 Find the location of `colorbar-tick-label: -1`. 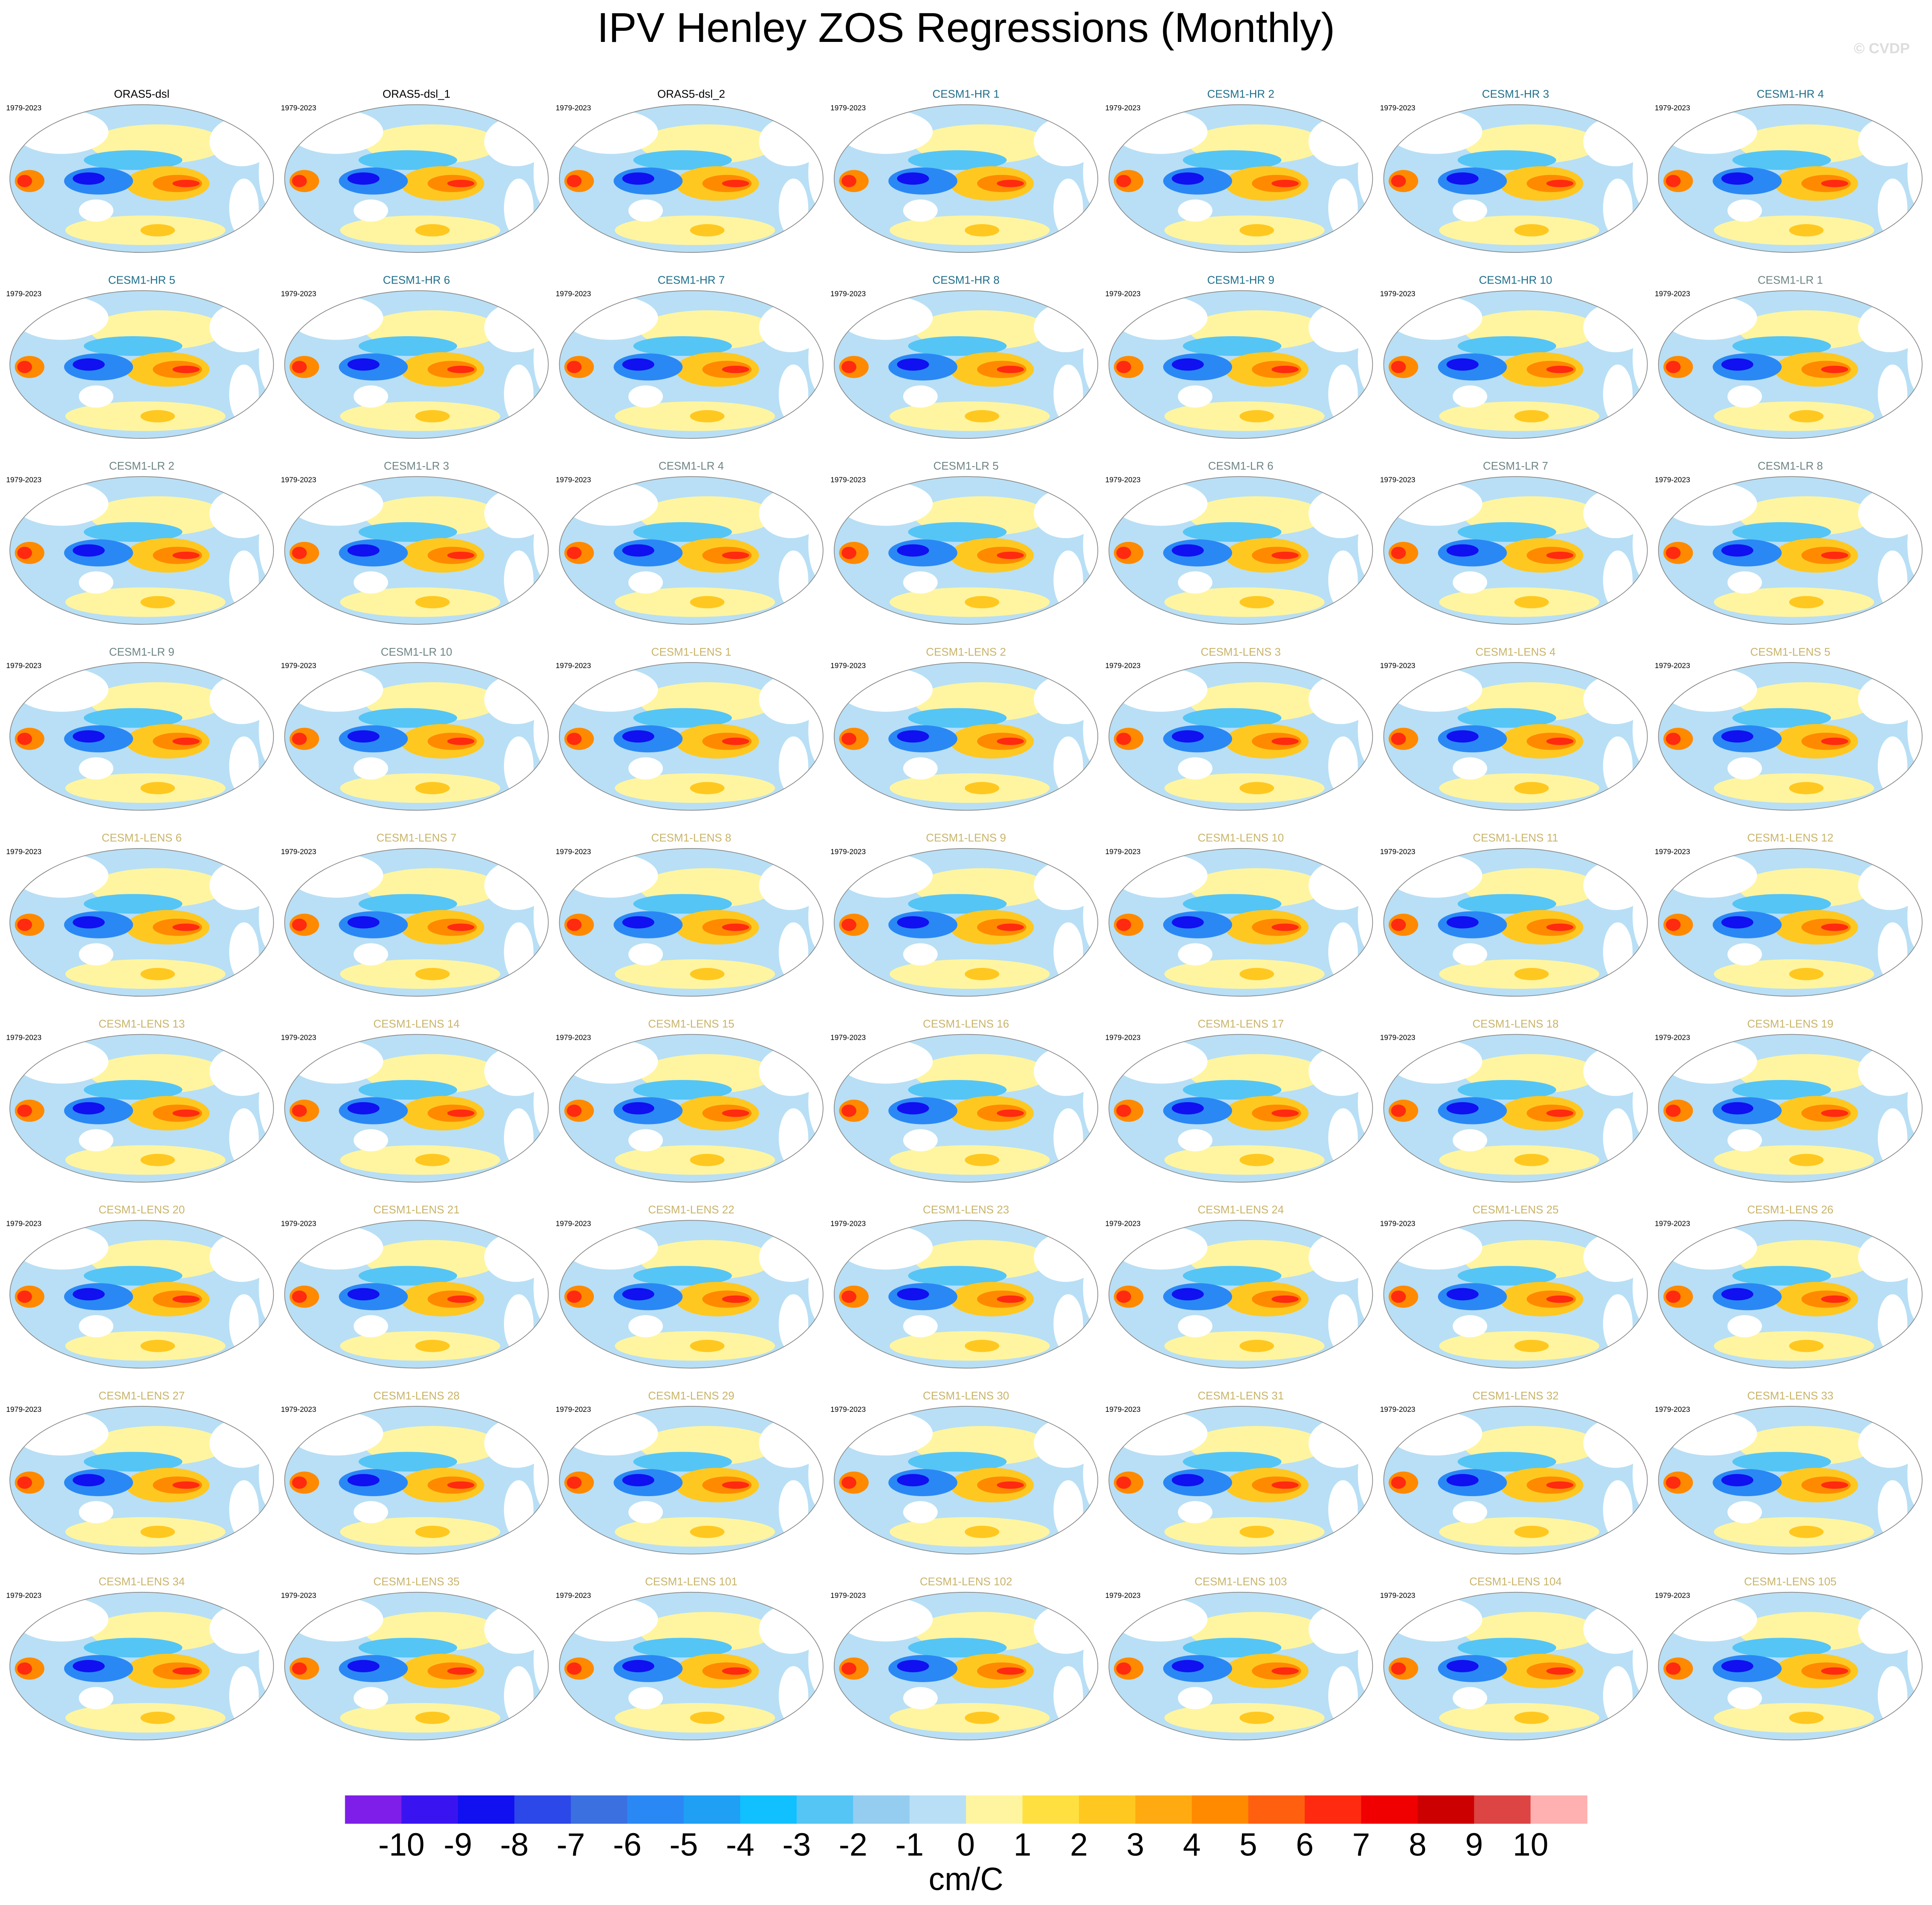

colorbar-tick-label: -1 is located at coordinates (909, 1844).